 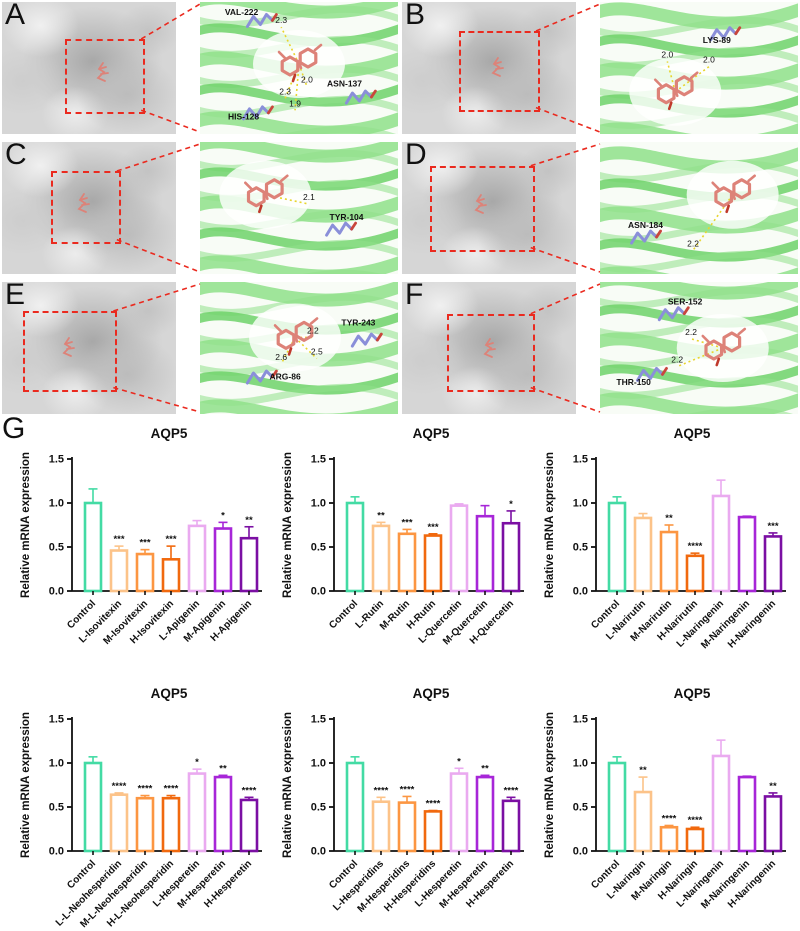 I want to click on bar-H-Naringenin: ***, so click(x=773, y=557).